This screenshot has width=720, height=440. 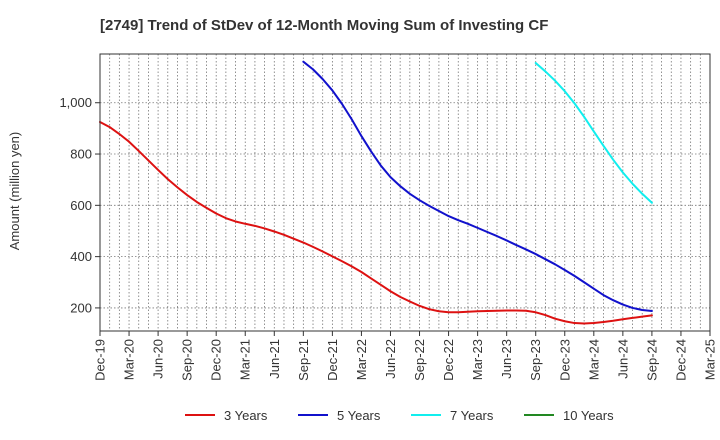 What do you see at coordinates (419, 360) in the screenshot?
I see `x-tick-label: Sep-22` at bounding box center [419, 360].